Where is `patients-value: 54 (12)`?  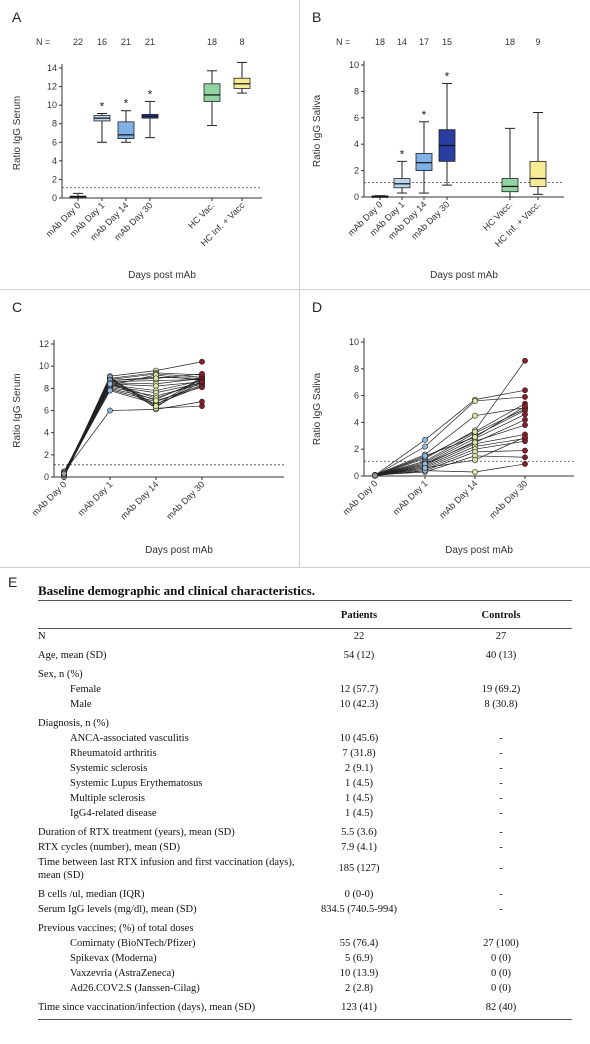
patients-value: 54 (12) is located at coordinates (359, 655).